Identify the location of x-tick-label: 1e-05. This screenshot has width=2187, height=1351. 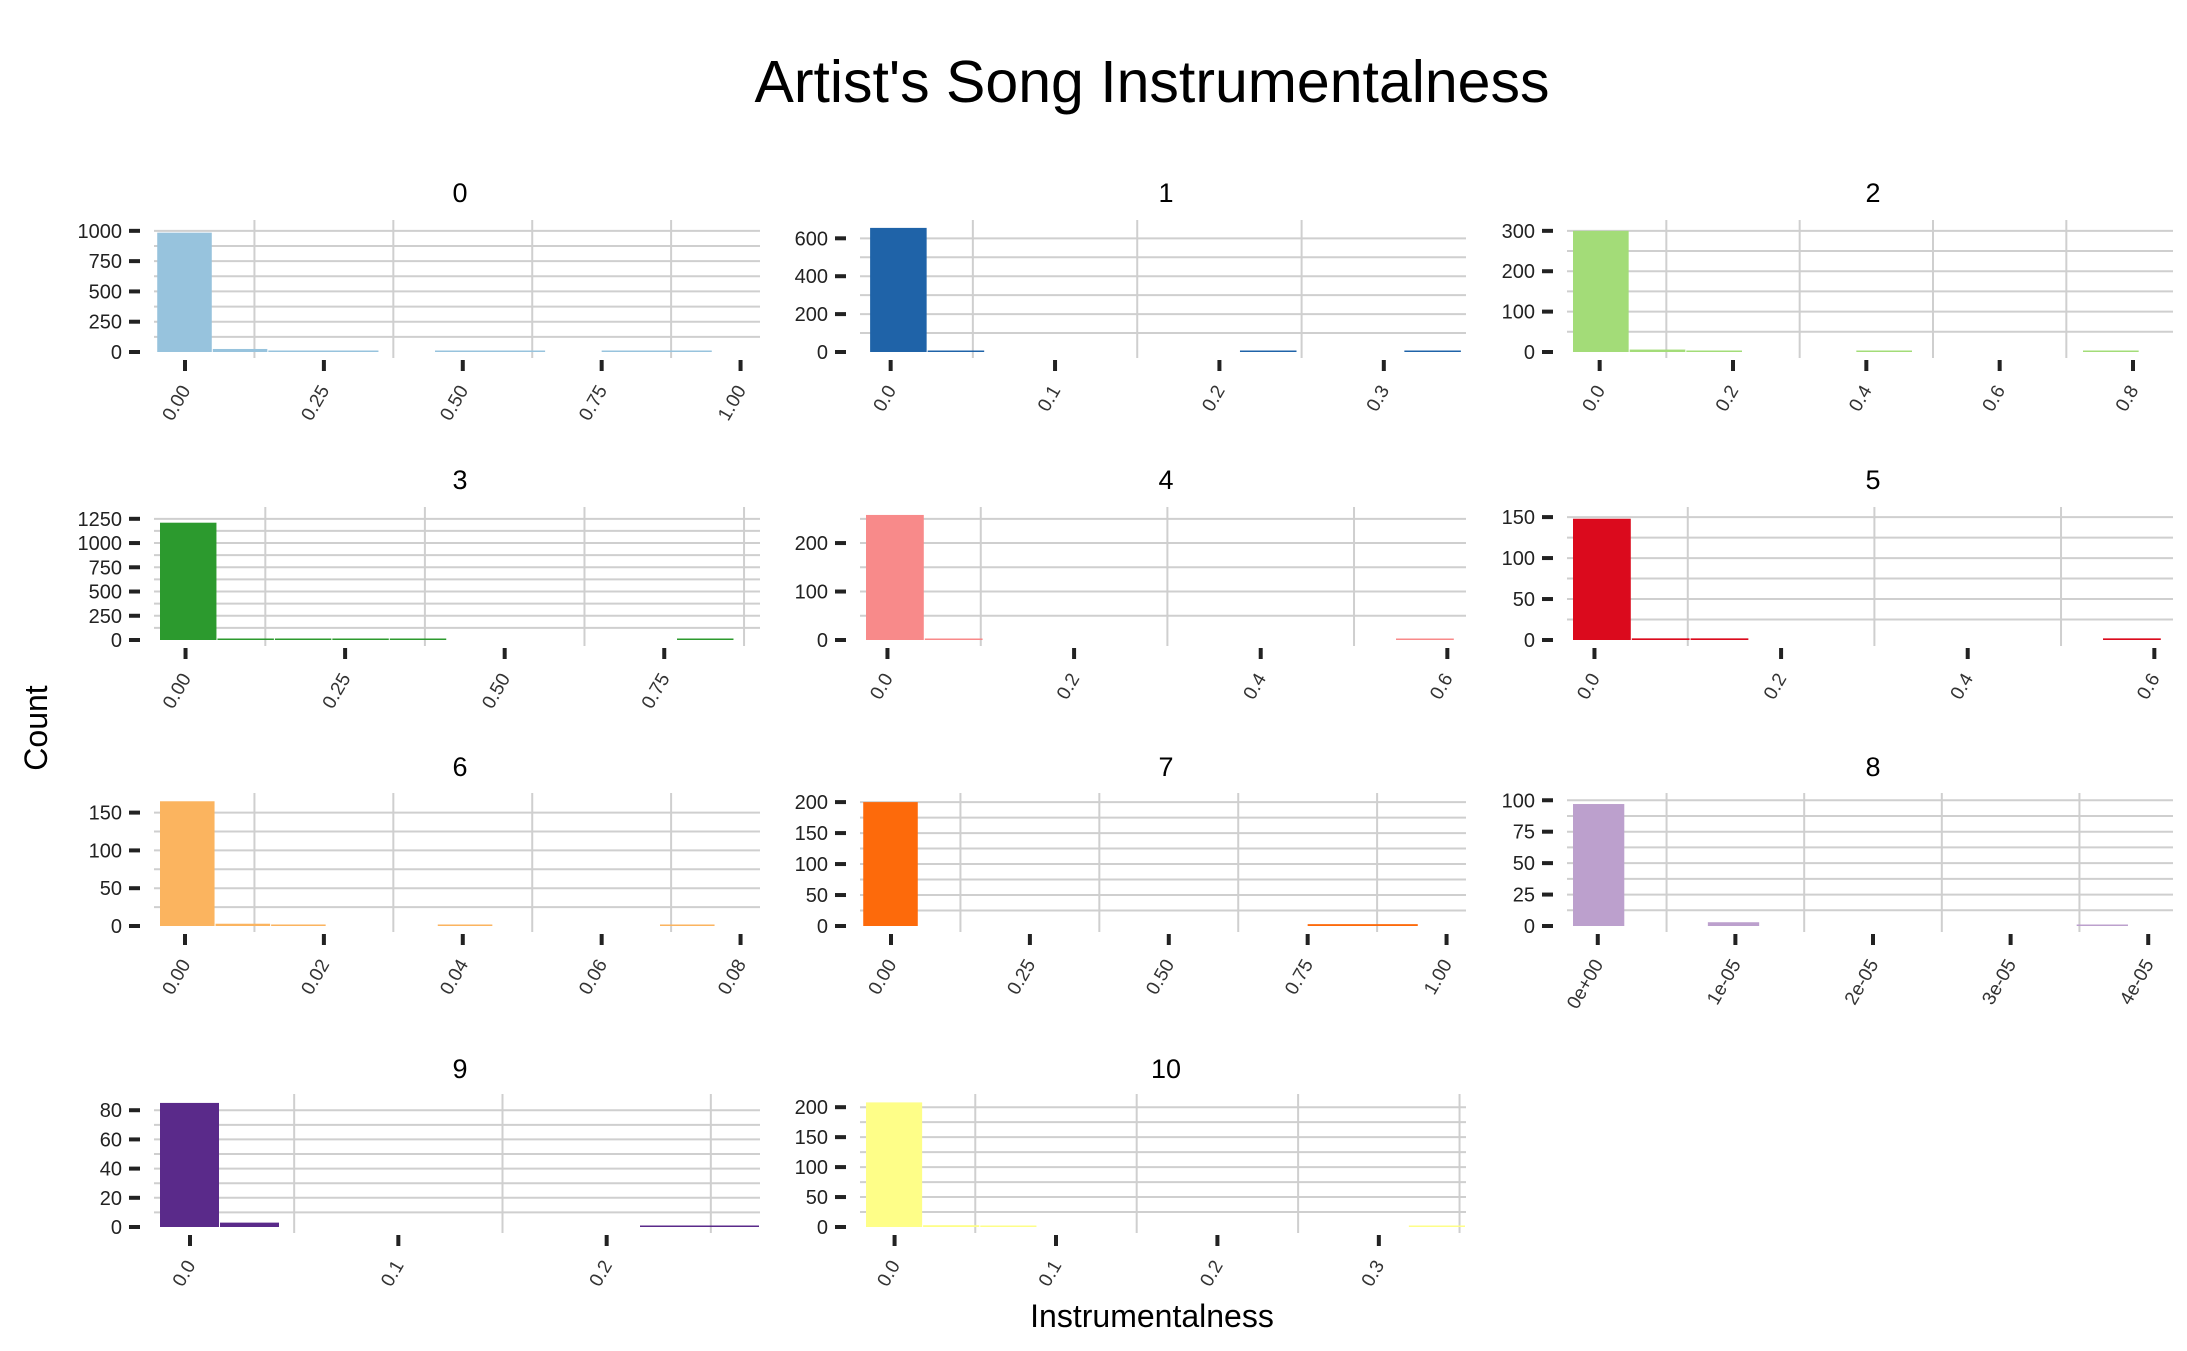
(1724, 982).